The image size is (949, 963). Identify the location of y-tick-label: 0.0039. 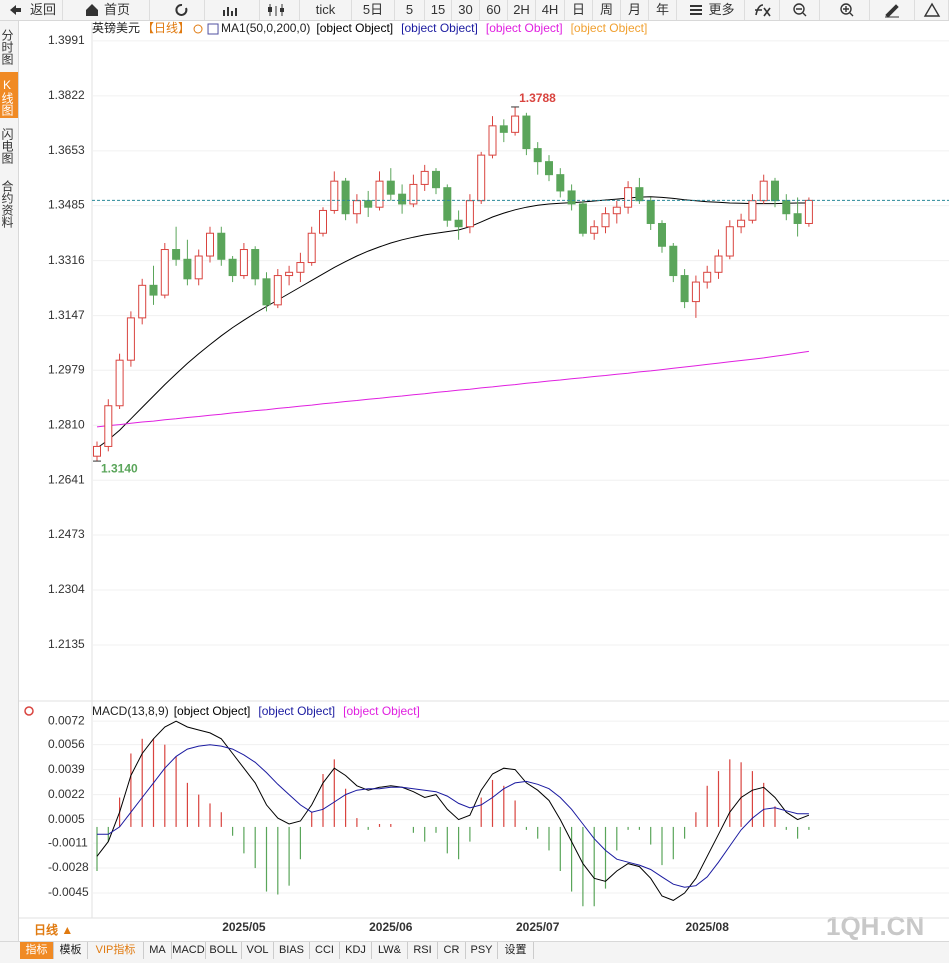
(66, 769).